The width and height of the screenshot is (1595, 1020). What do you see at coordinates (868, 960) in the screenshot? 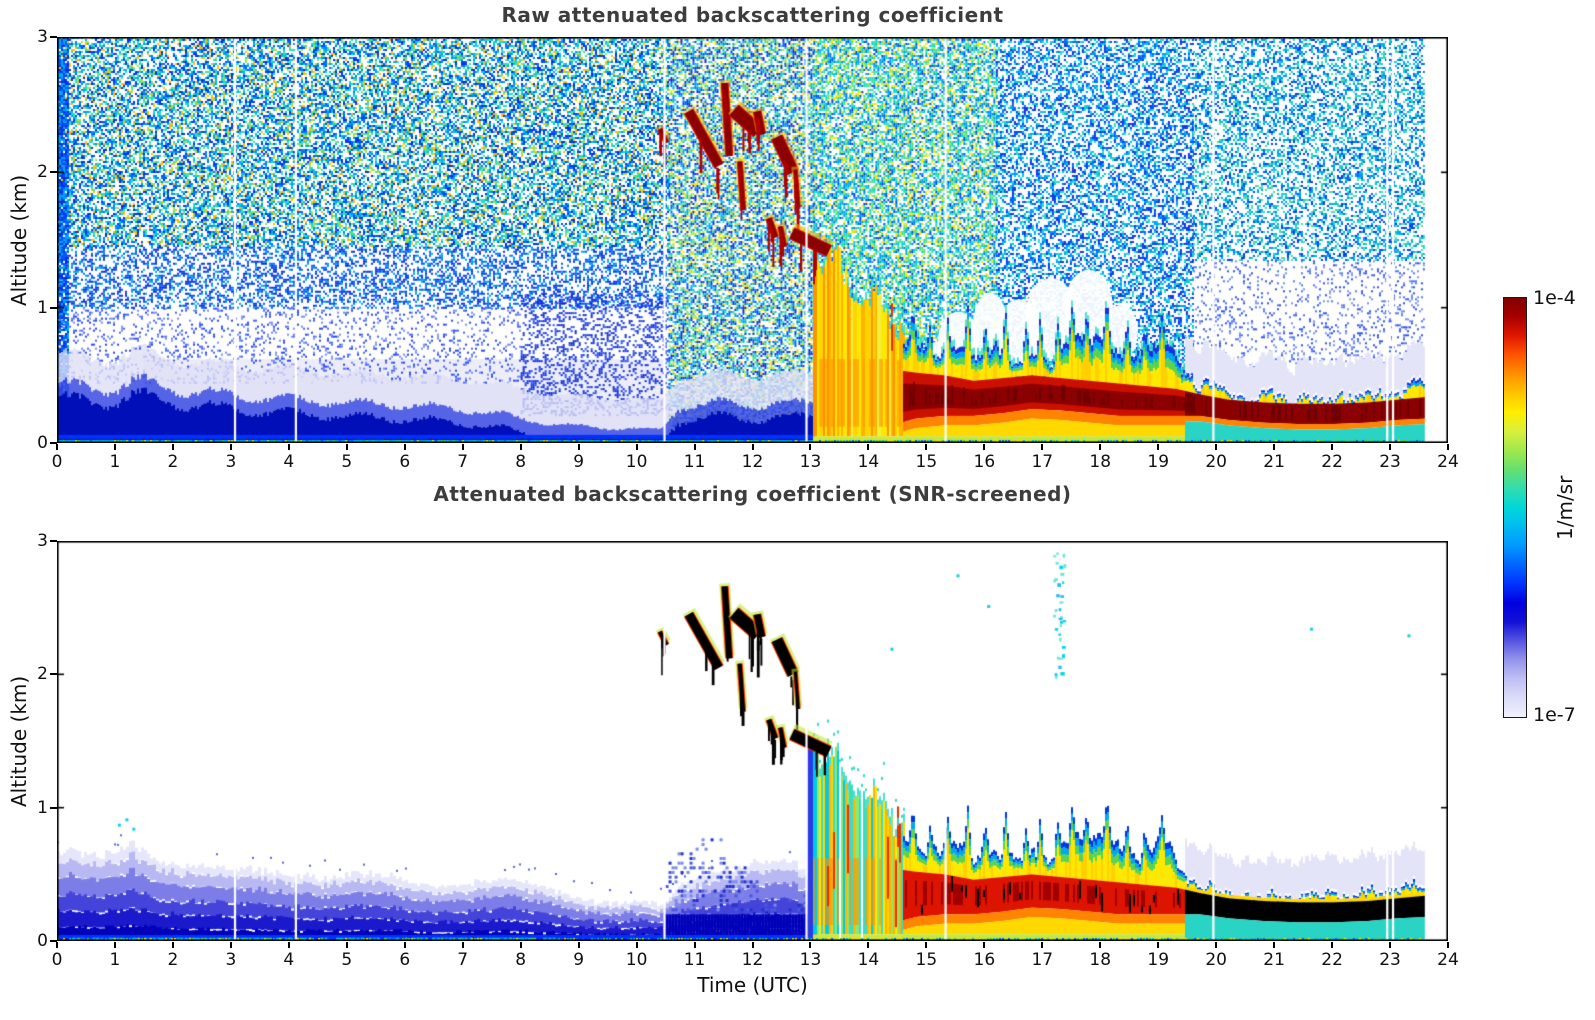
I see `x-tick-label: 14` at bounding box center [868, 960].